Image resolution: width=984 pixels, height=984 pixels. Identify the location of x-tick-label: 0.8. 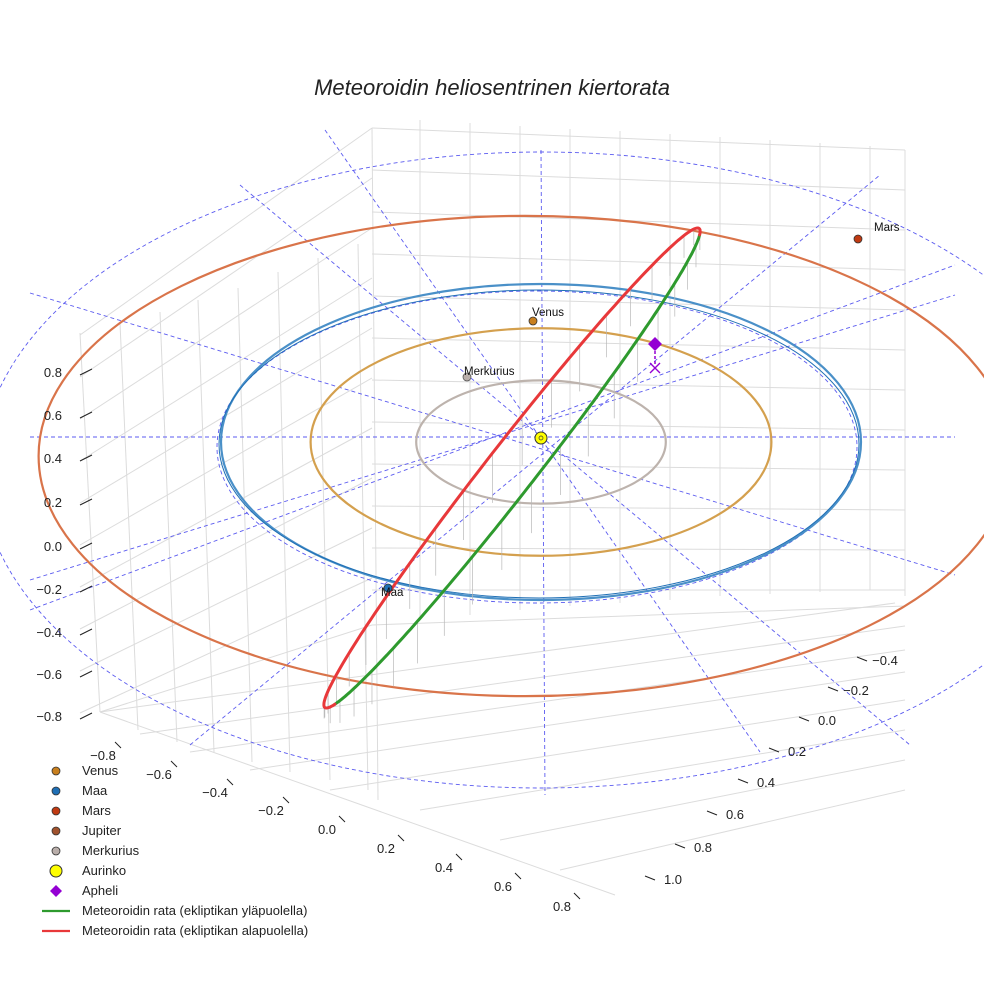
(562, 906).